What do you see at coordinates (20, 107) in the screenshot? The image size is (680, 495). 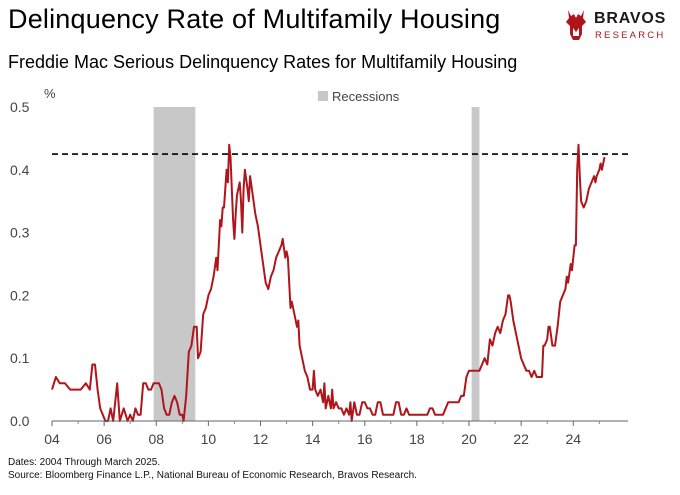 I see `y-tick-label: 0.5` at bounding box center [20, 107].